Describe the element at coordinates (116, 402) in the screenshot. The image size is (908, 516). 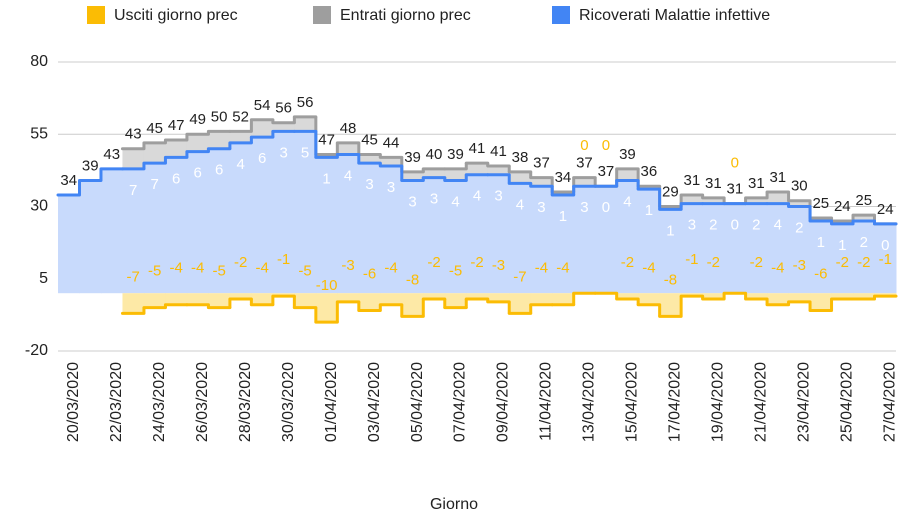
I see `x-tick-label: 22/03/2020` at that location.